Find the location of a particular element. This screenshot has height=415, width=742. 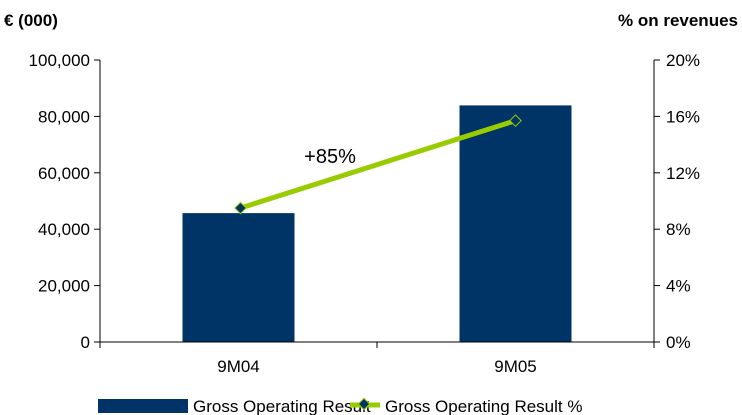

left-tick-label: 80,000 is located at coordinates (64, 116).